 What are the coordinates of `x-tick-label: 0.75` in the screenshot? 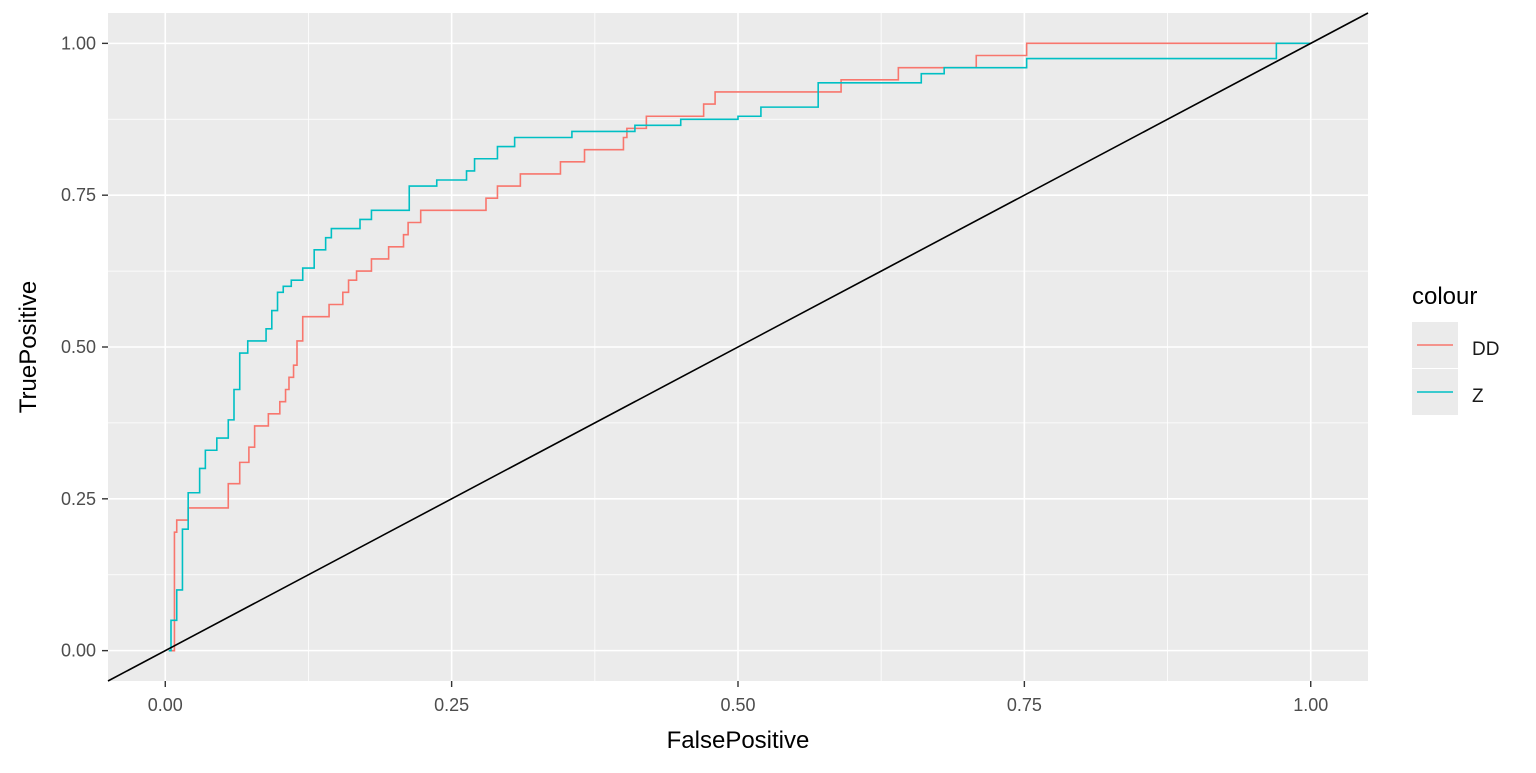 It's located at (1024, 705).